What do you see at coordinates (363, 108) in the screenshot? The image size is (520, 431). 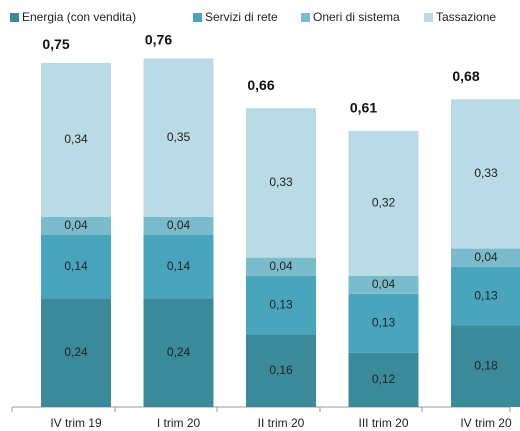 I see `total-label: 0,61` at bounding box center [363, 108].